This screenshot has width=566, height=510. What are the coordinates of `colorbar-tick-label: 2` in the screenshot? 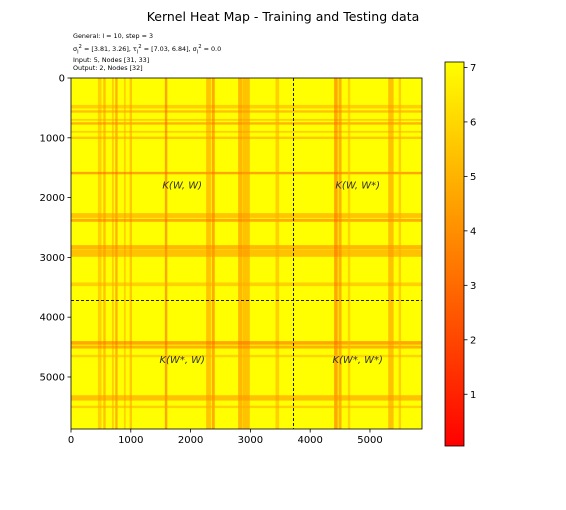 It's located at (473, 340).